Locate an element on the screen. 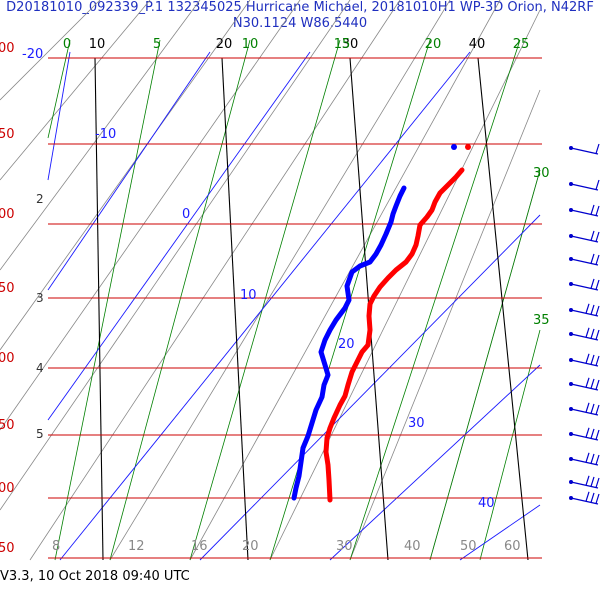  isotherm-label: -10 is located at coordinates (105, 134).